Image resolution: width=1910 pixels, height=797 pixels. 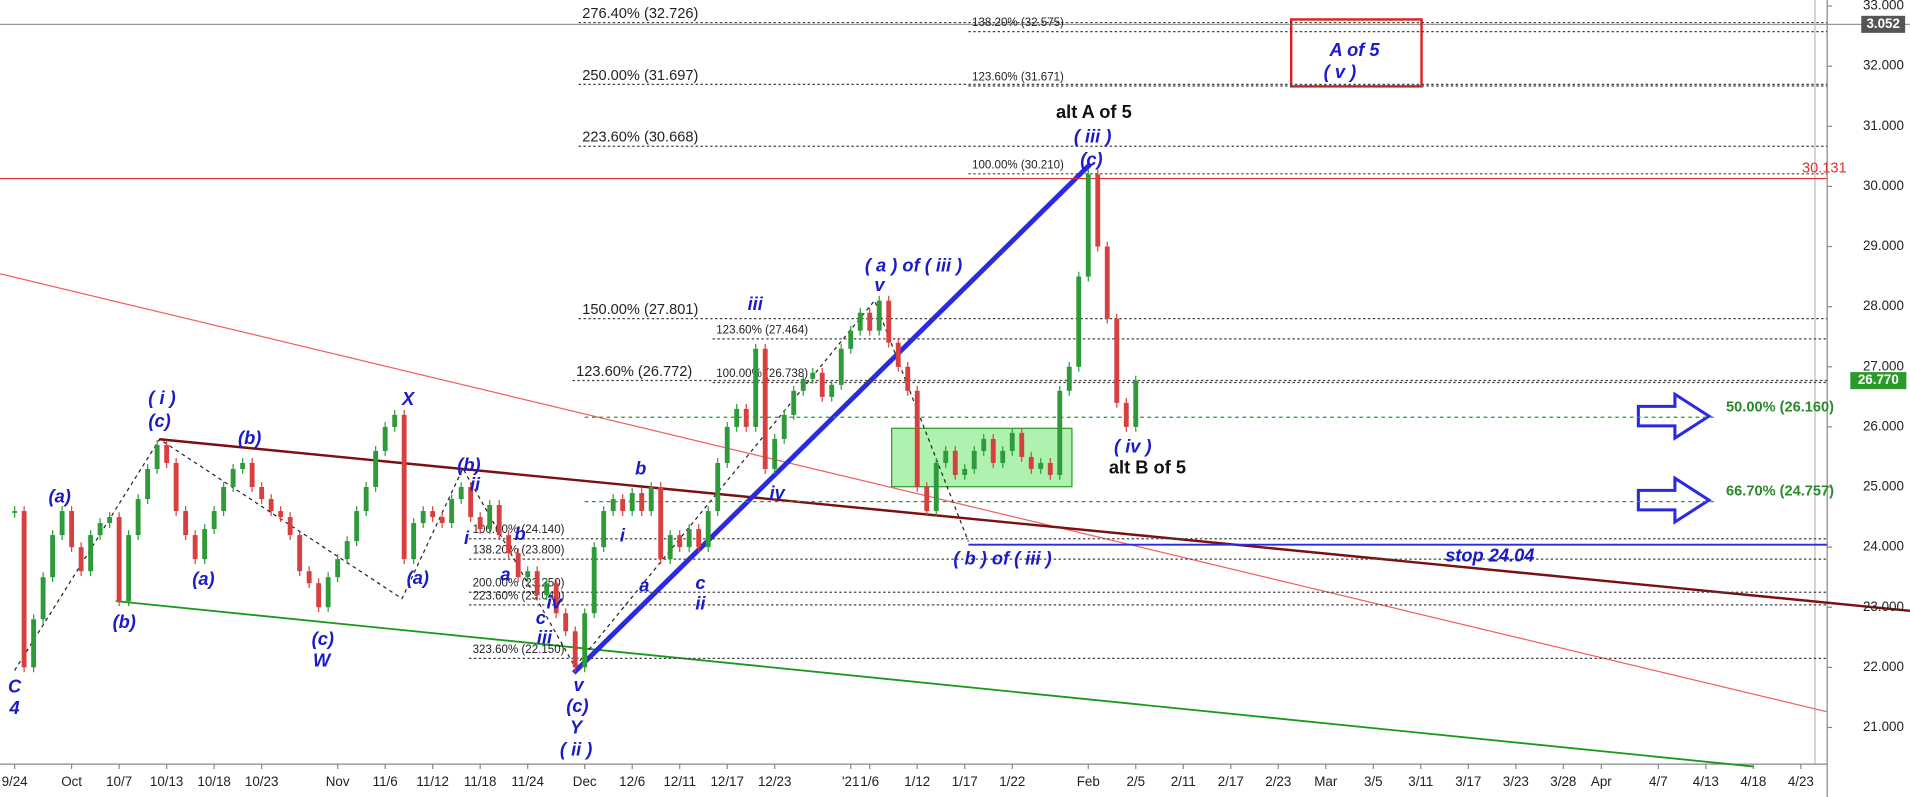 What do you see at coordinates (1658, 781) in the screenshot?
I see `x-tick-label: 4/7` at bounding box center [1658, 781].